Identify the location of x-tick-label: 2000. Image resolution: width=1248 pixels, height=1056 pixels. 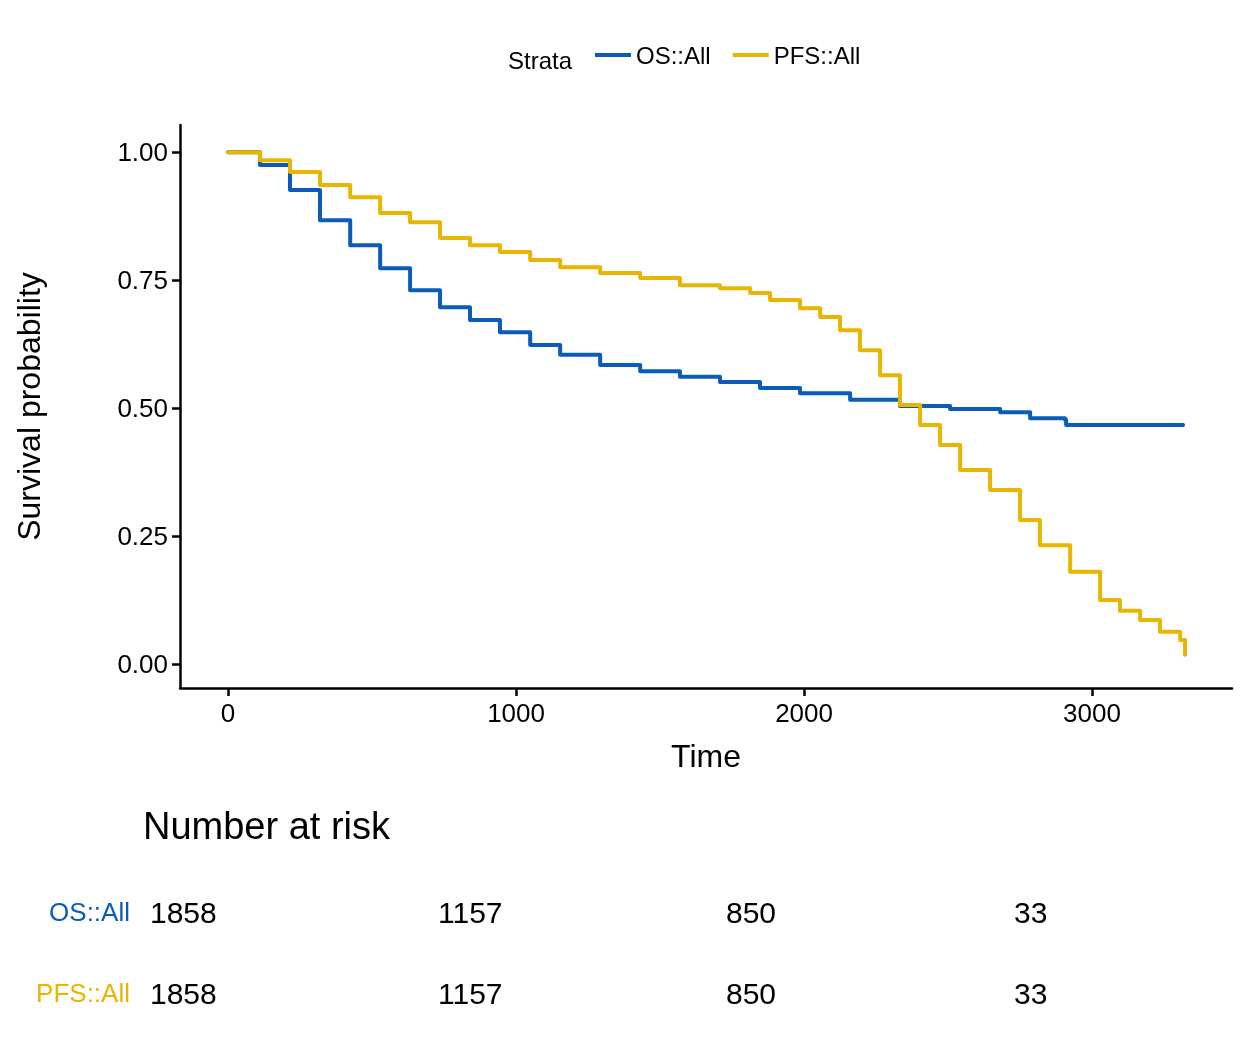
(804, 713).